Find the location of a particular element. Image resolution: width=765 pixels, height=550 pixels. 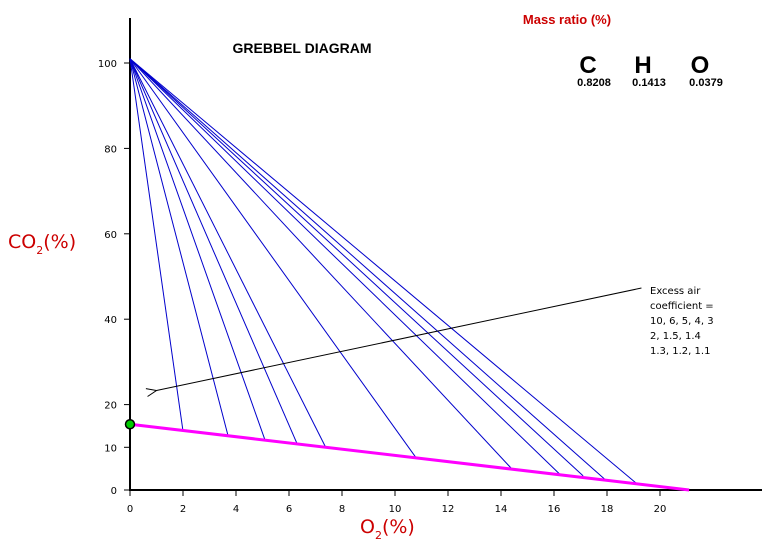

x-axis-label-sub: 2 is located at coordinates (378, 535).